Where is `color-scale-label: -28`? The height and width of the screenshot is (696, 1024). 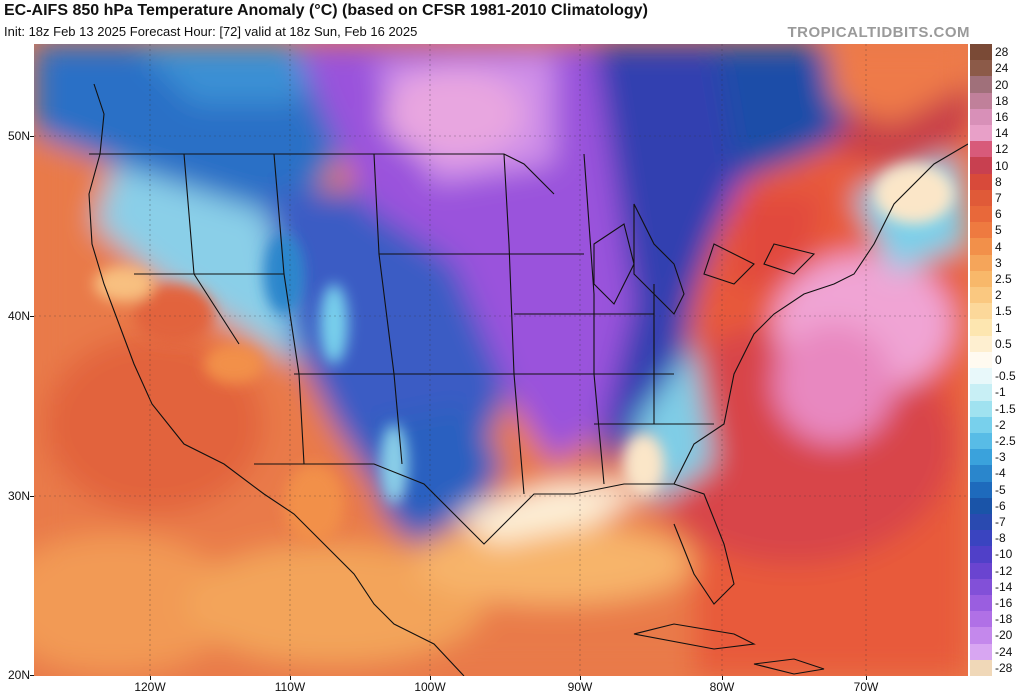 color-scale-label: -28 is located at coordinates (1004, 667).